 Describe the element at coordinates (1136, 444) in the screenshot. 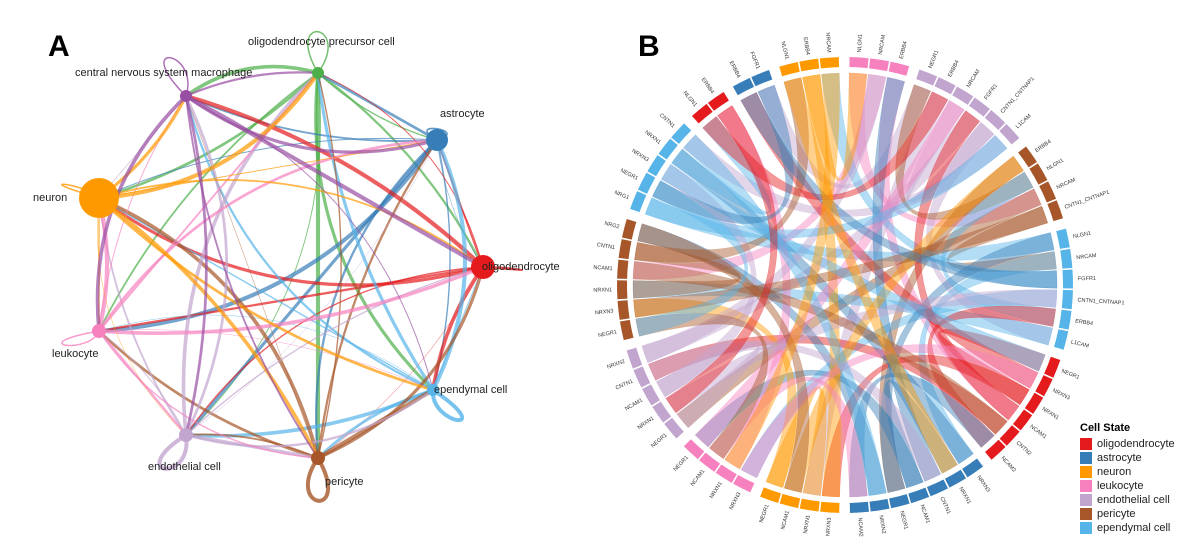

I see `legend-label: oligodendrocyte` at that location.